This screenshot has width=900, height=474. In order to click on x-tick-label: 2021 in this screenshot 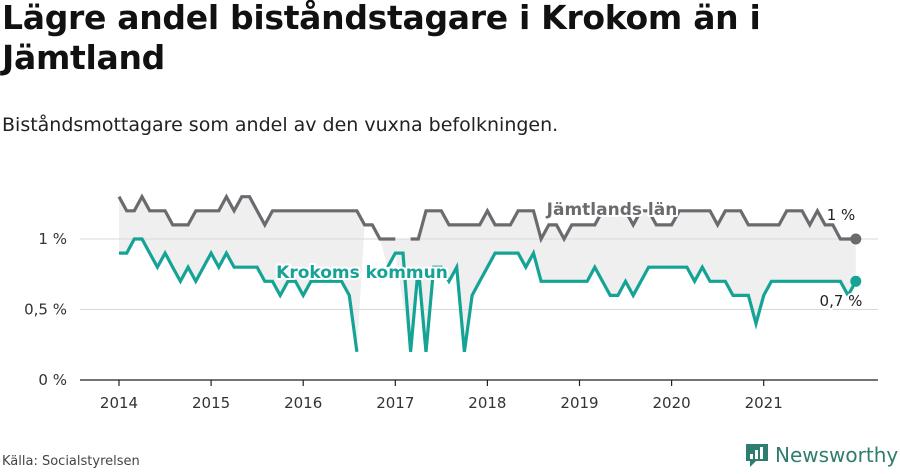, I will do `click(764, 403)`.